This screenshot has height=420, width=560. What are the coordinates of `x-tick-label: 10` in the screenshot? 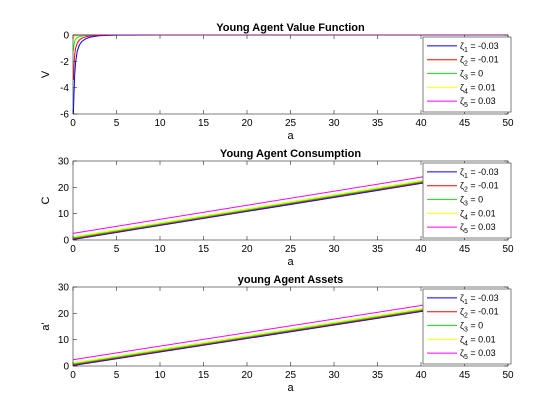 It's located at (160, 375).